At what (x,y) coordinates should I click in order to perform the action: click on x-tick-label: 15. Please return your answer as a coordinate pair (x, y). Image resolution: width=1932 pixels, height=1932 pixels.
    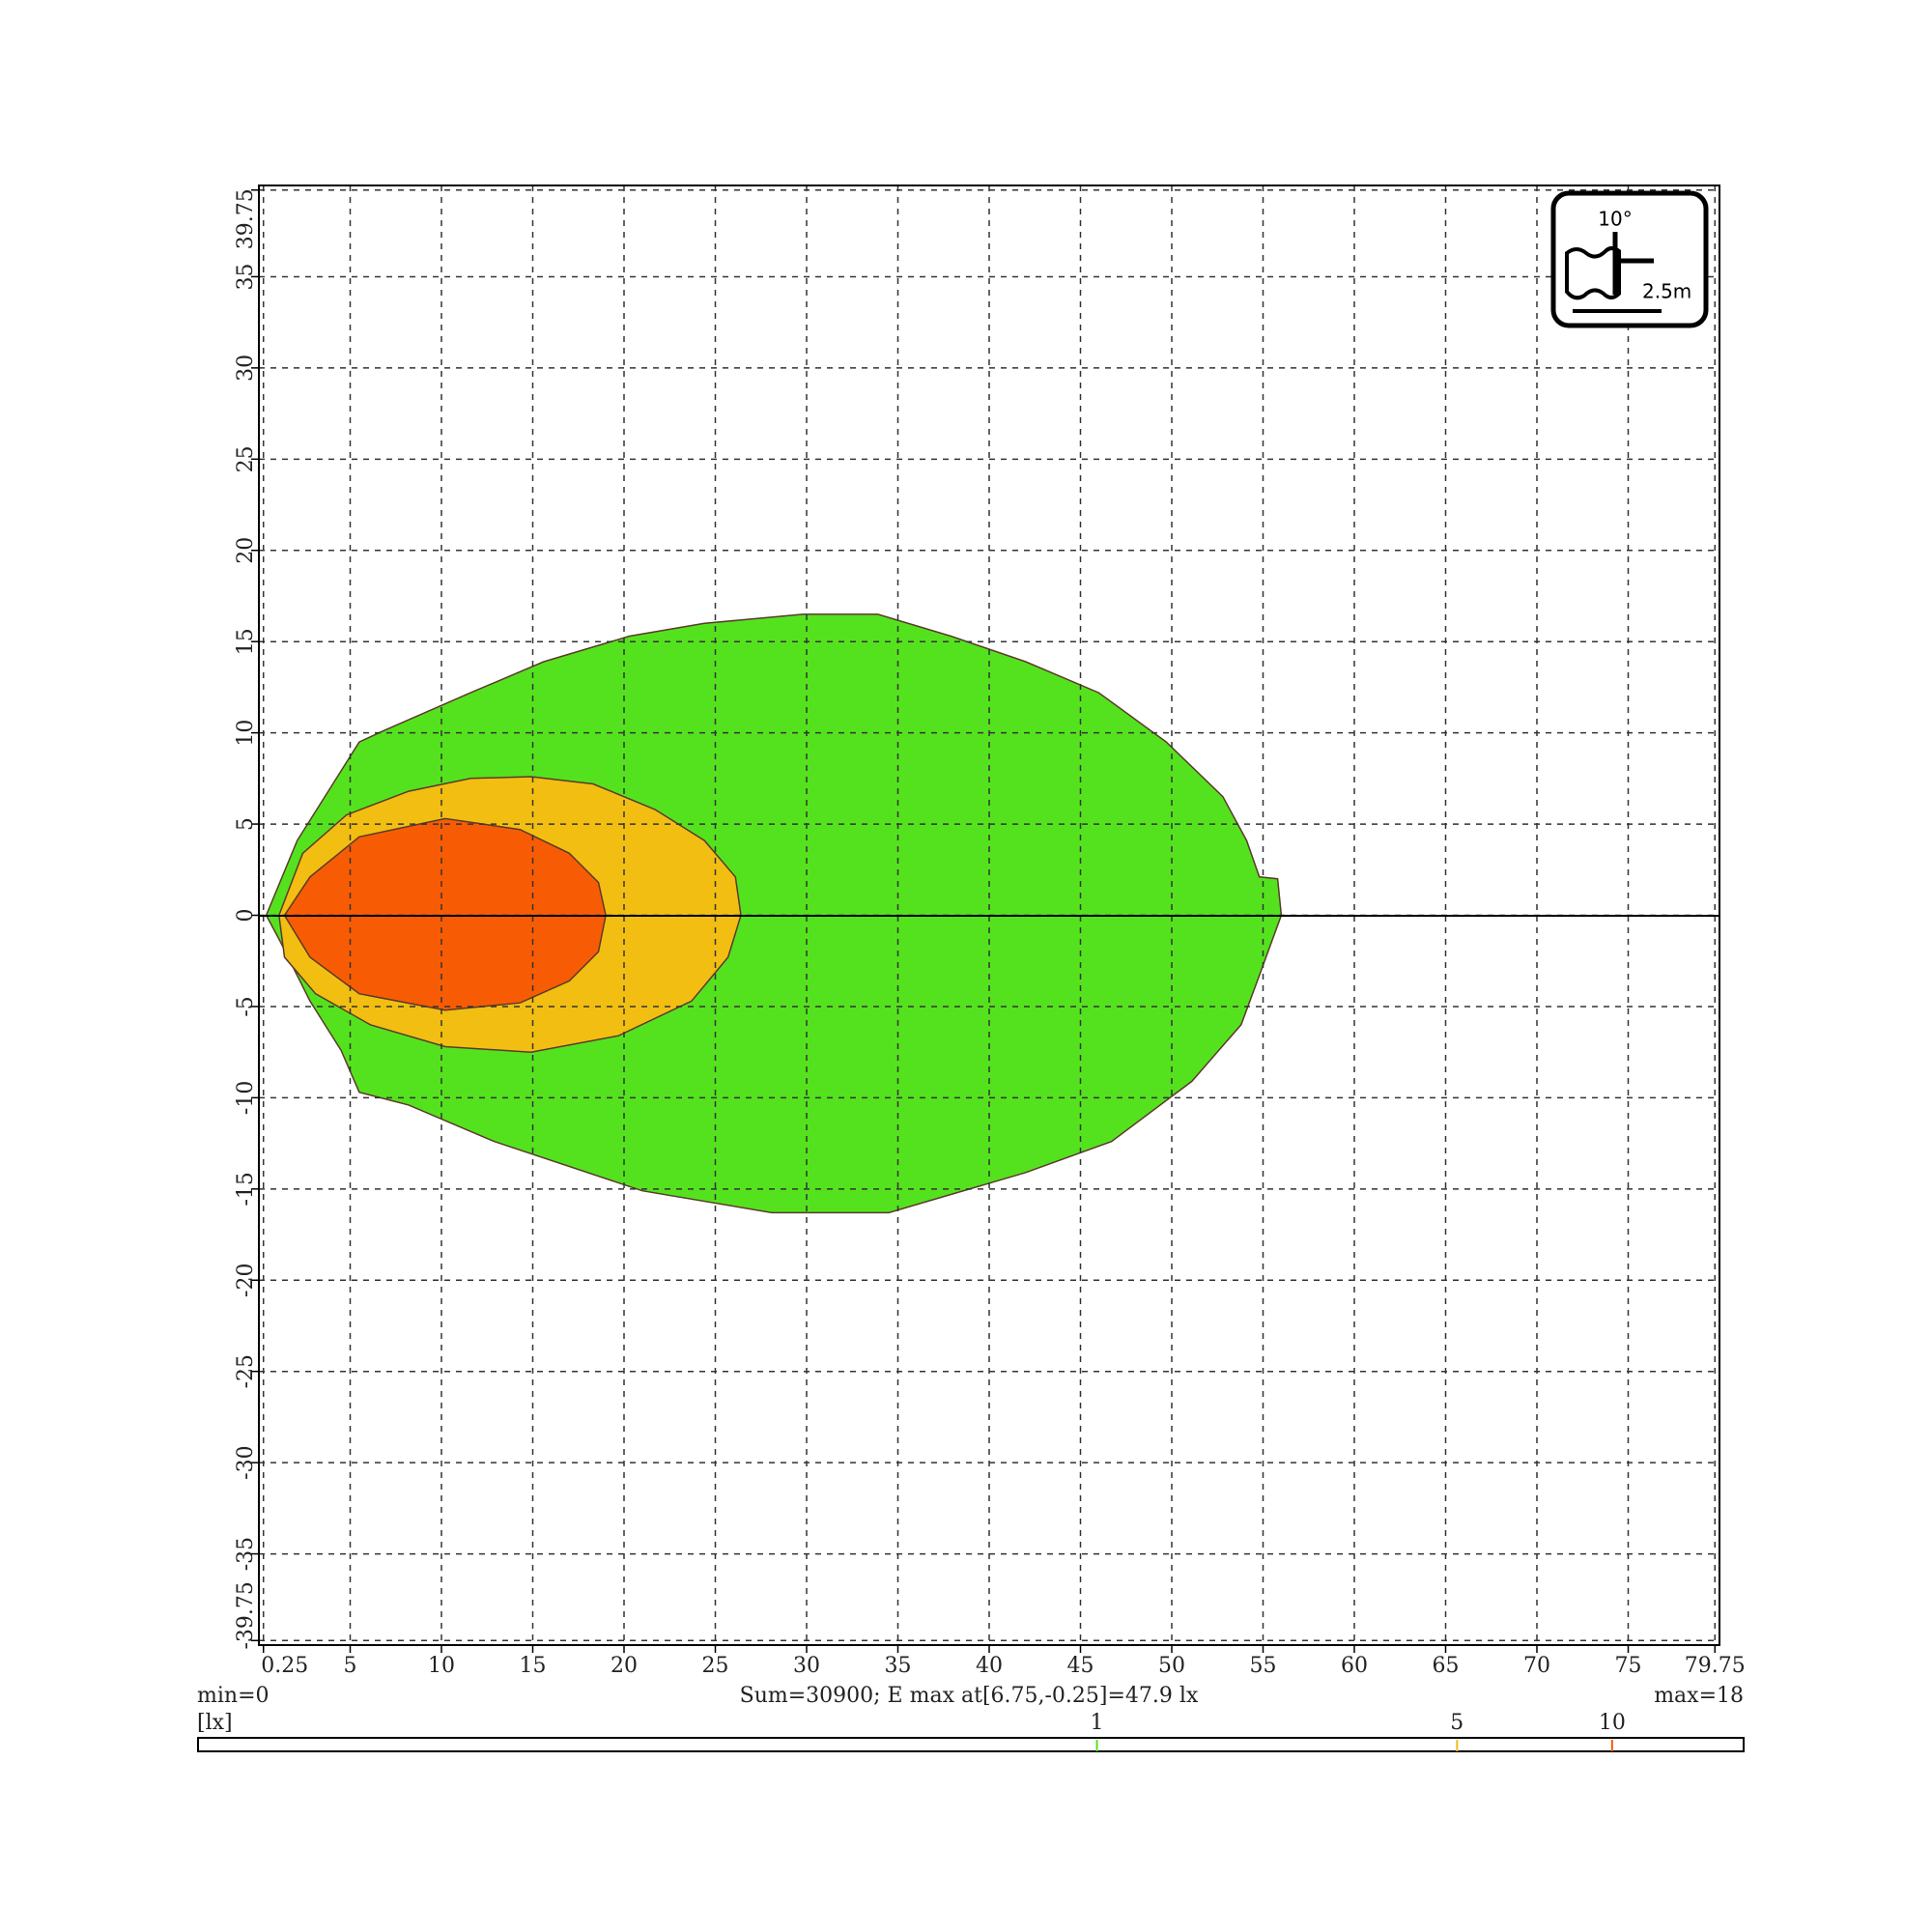
    Looking at the image, I should click on (533, 1666).